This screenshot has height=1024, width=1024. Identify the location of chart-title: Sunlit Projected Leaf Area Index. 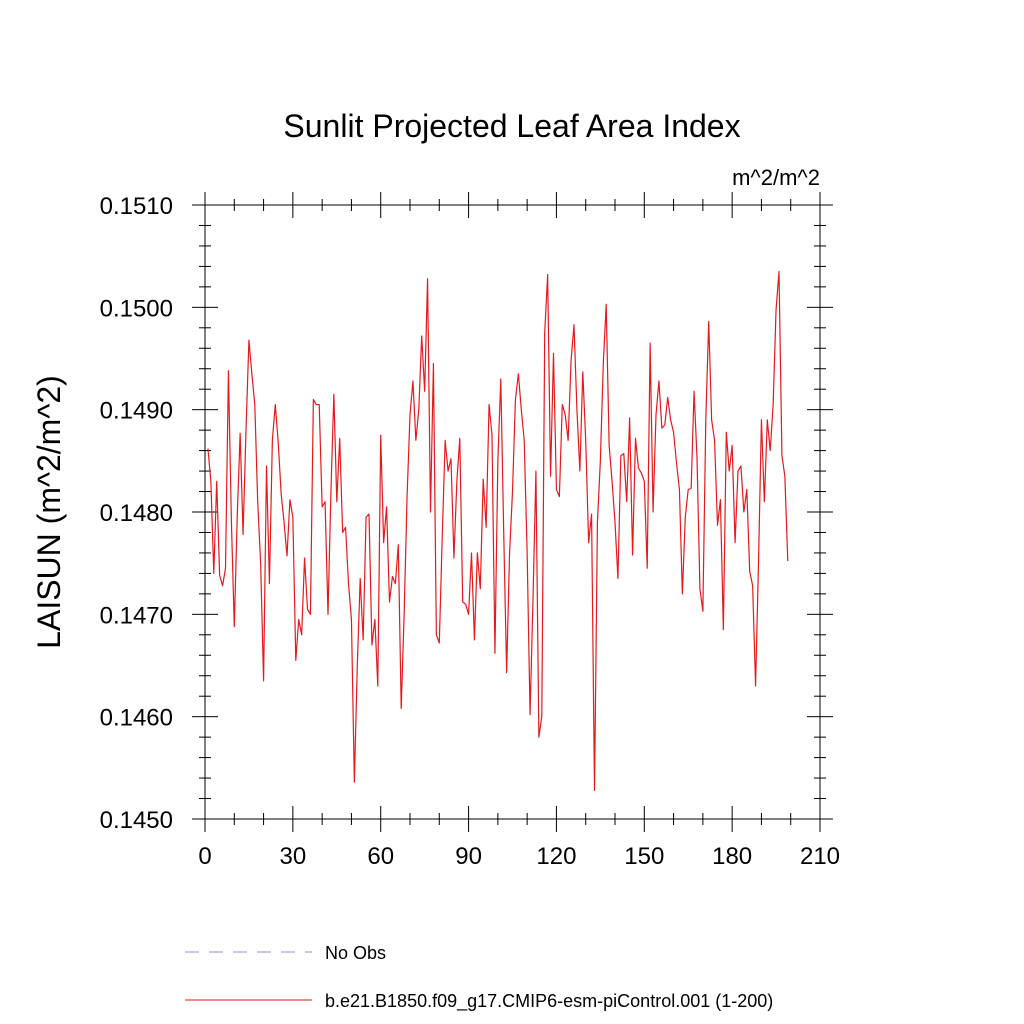
(511, 126).